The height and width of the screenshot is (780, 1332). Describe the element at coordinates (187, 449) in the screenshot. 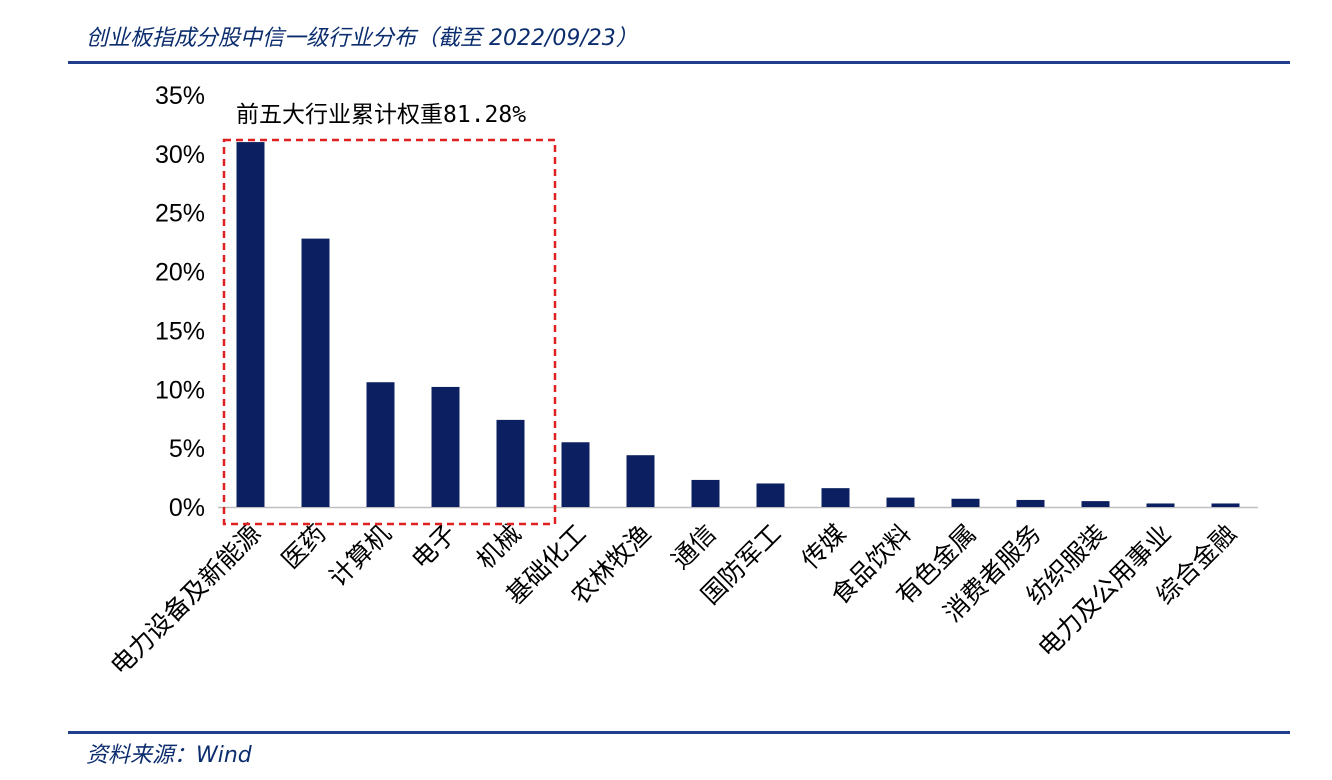

I see `y-tick-label: 5%` at that location.